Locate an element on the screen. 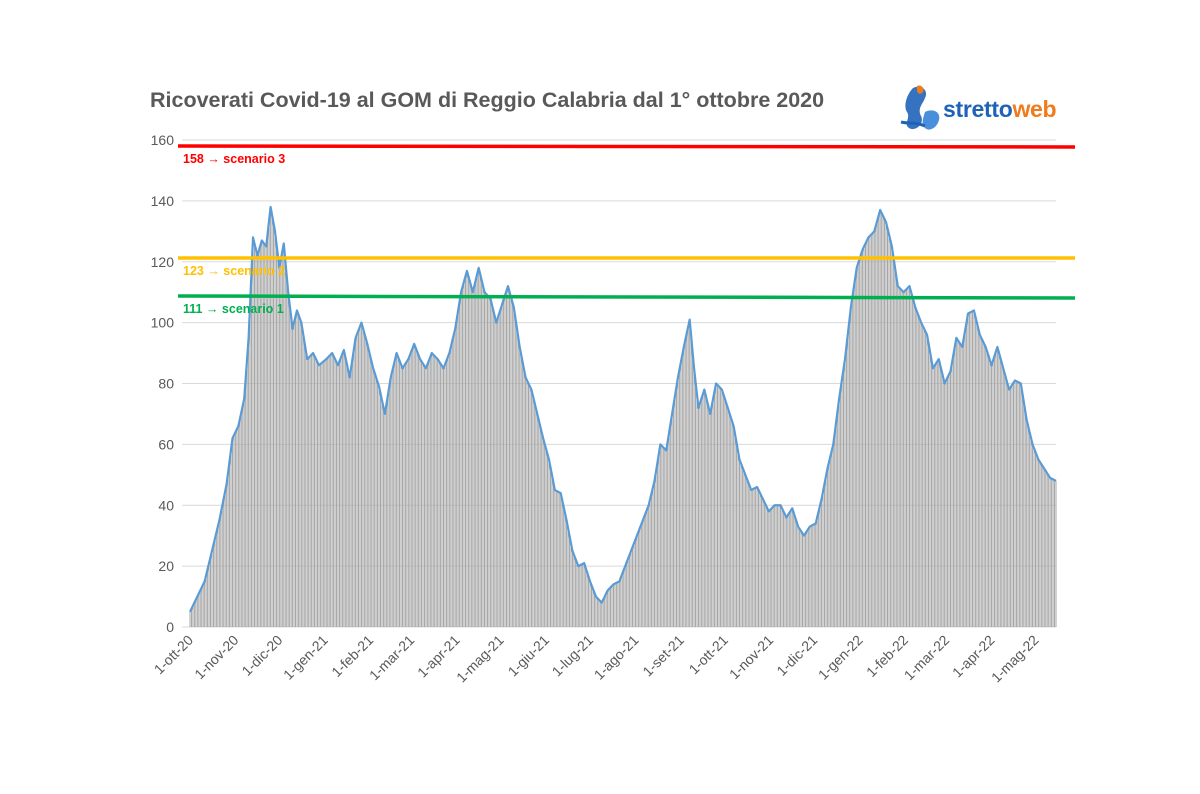  y-tick-label: 80 is located at coordinates (166, 384).